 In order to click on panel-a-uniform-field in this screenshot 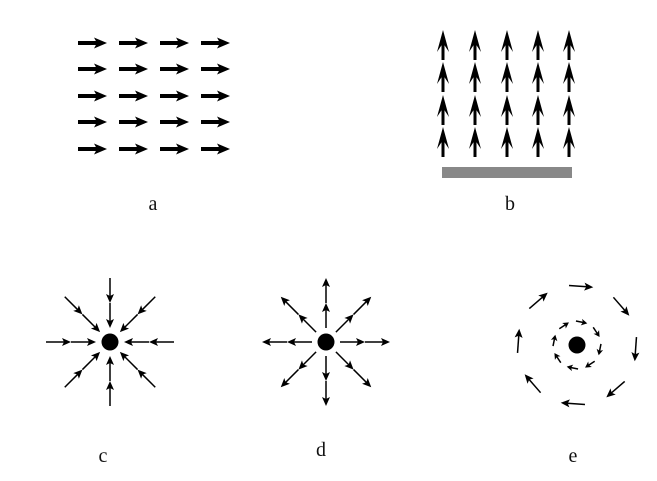, I will do `click(154, 96)`.